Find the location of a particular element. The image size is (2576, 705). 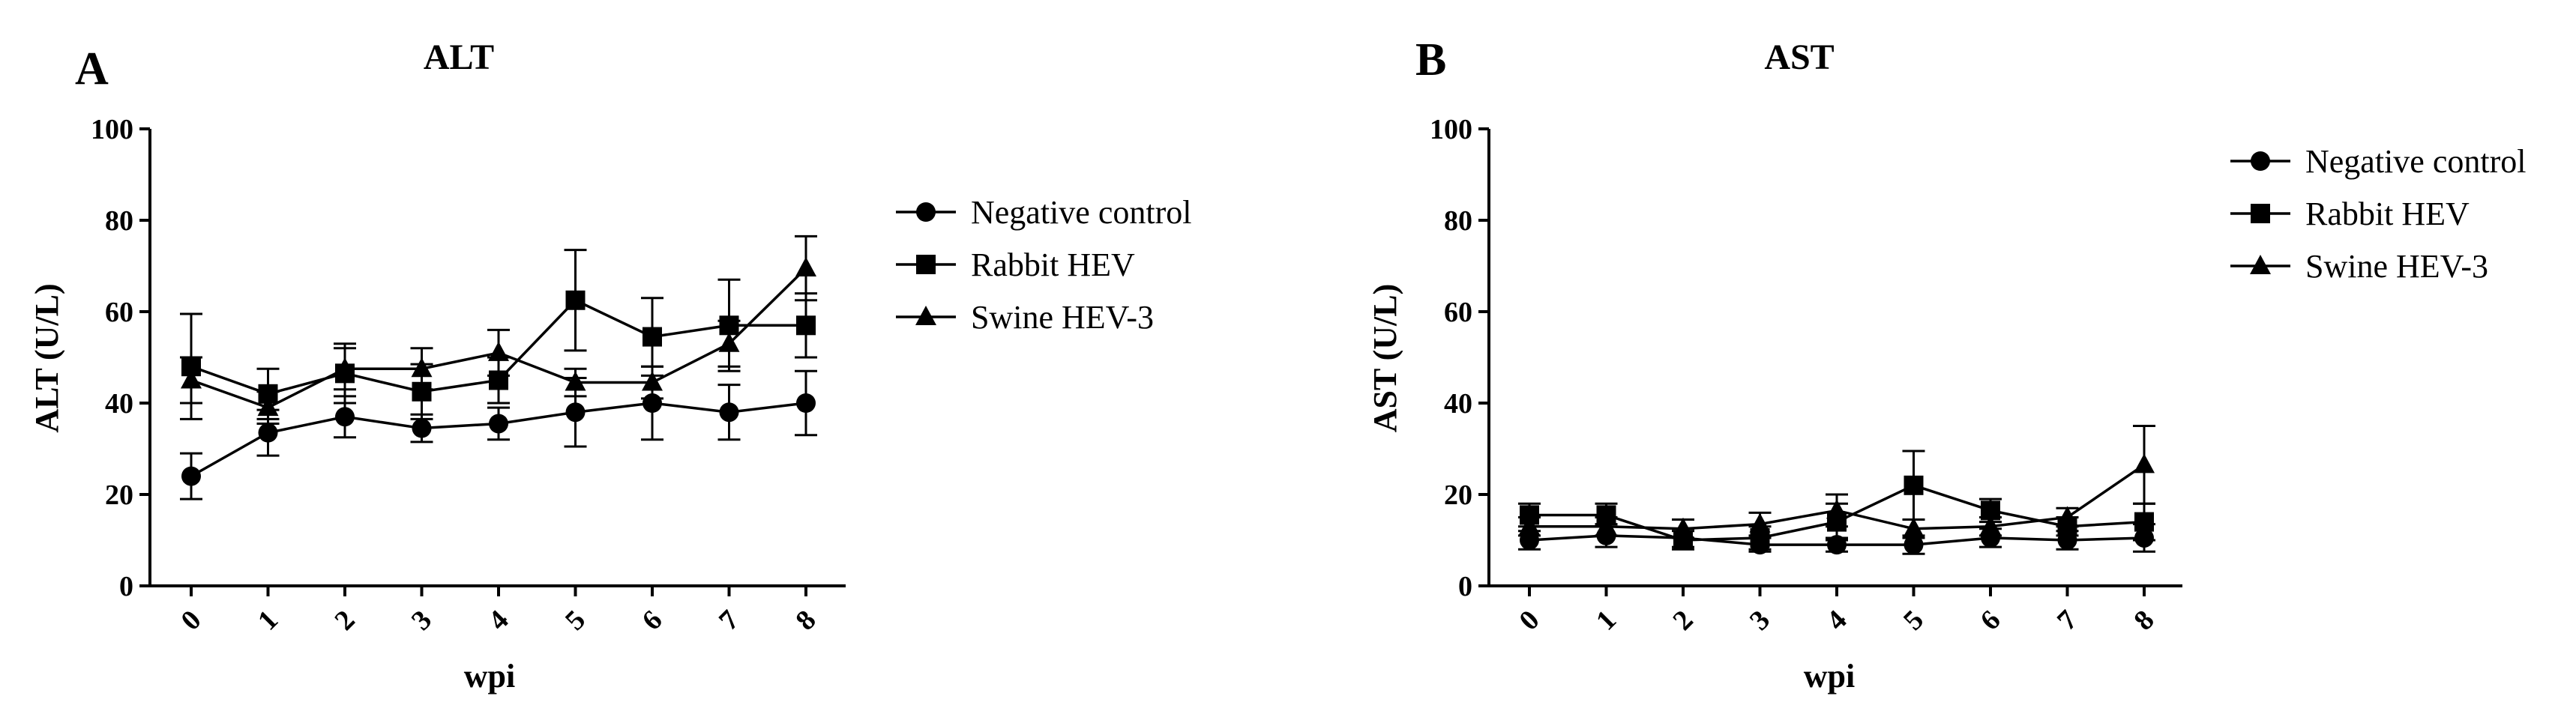

panel-b-legend-swine-hev-3: Swine HEV-3 is located at coordinates (2359, 267).